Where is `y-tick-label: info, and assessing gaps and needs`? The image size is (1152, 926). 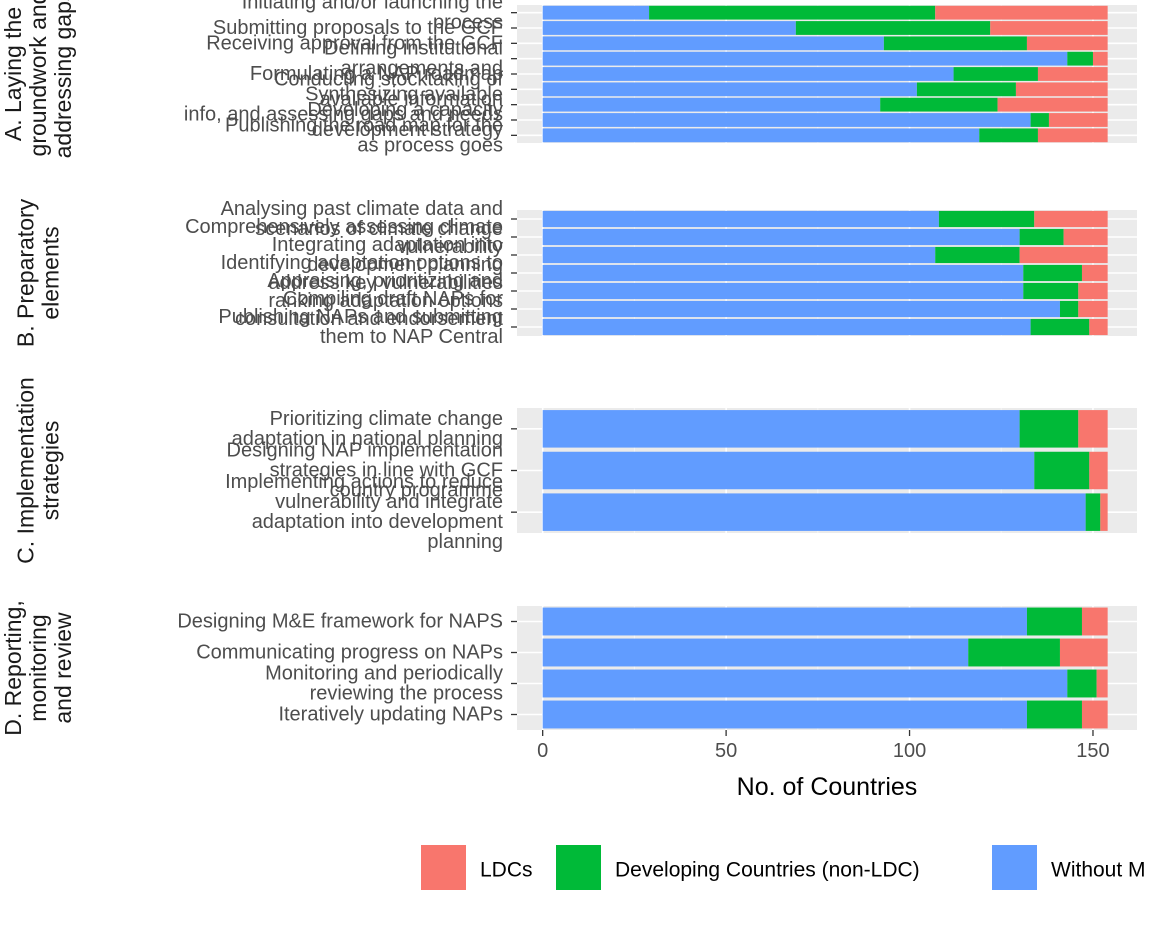
y-tick-label: info, and assessing gaps and needs is located at coordinates (343, 115).